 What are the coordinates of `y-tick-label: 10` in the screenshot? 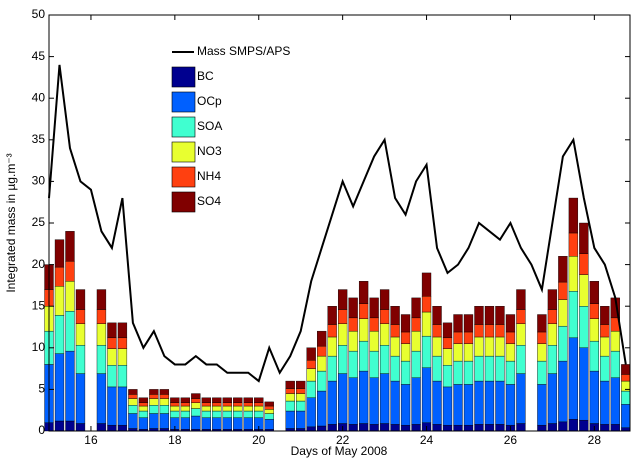 It's located at (39, 347).